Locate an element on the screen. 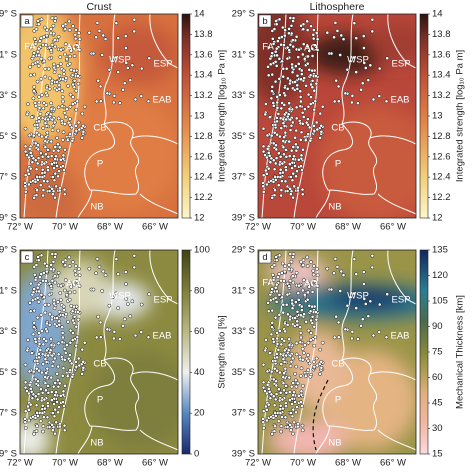 The width and height of the screenshot is (474, 474). lon-label: 70° W is located at coordinates (65, 227).